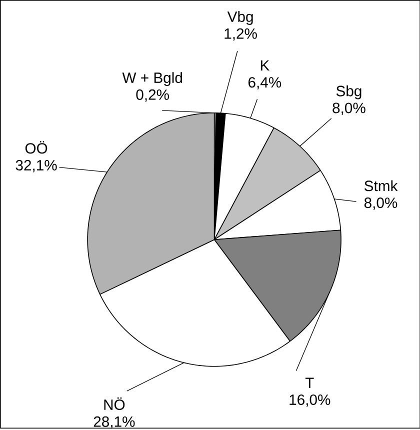 The width and height of the screenshot is (420, 430). I want to click on data-label: 0,2%, so click(152, 95).